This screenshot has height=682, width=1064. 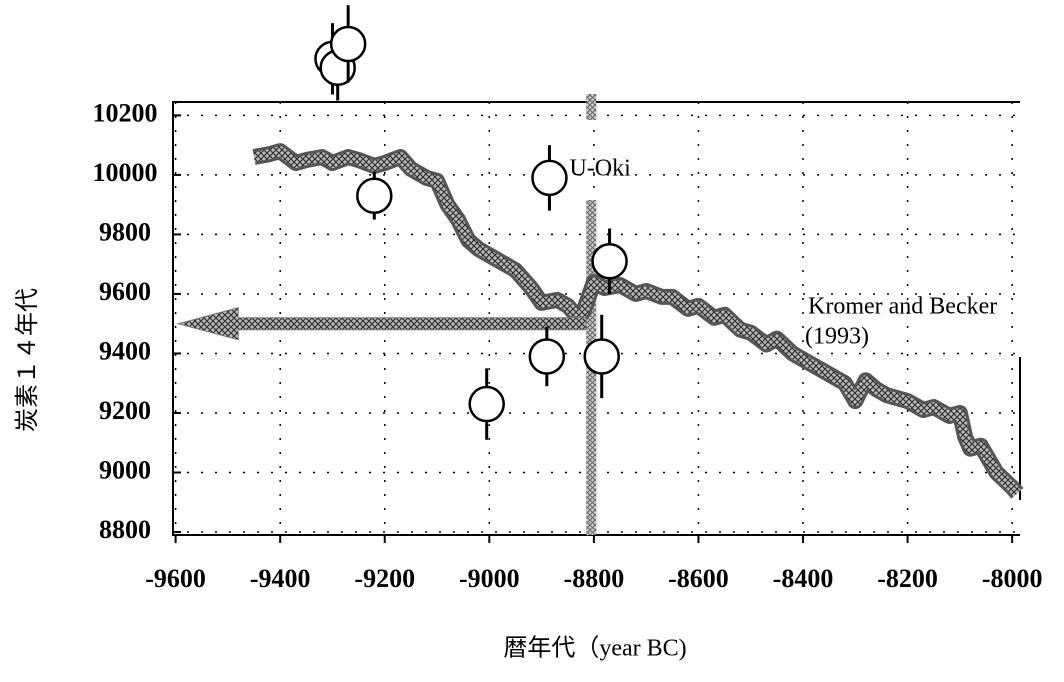 I want to click on highlight-band-top, so click(x=591, y=107).